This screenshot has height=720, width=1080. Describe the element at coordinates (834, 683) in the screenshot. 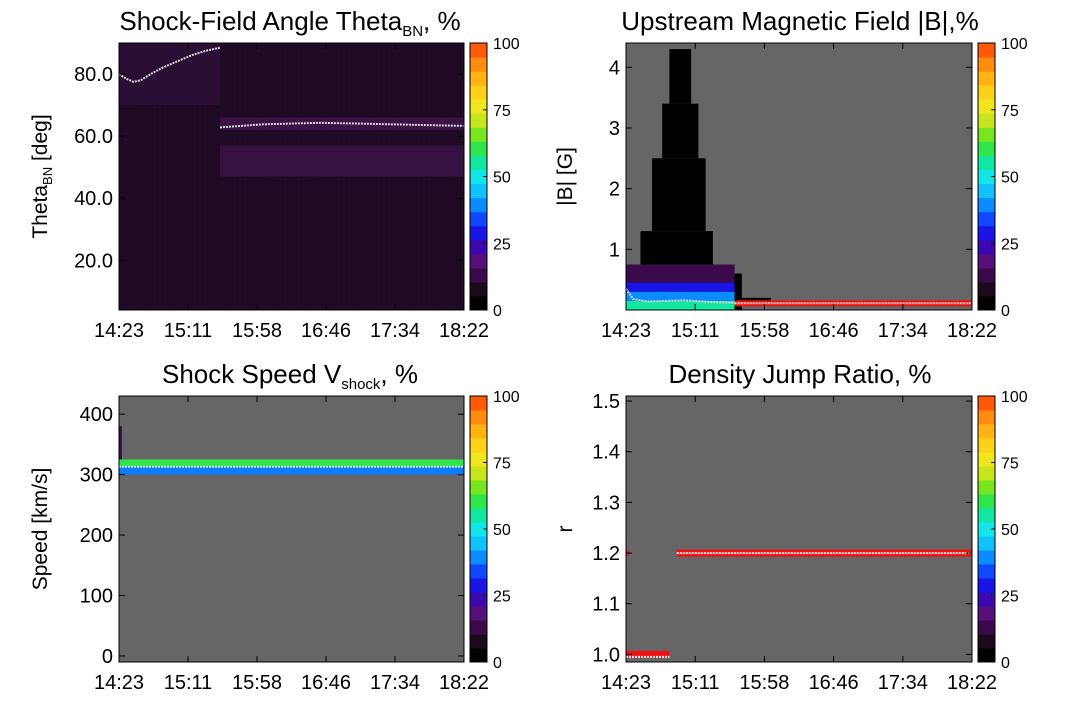

I see `x-tick-label: 16:46` at that location.